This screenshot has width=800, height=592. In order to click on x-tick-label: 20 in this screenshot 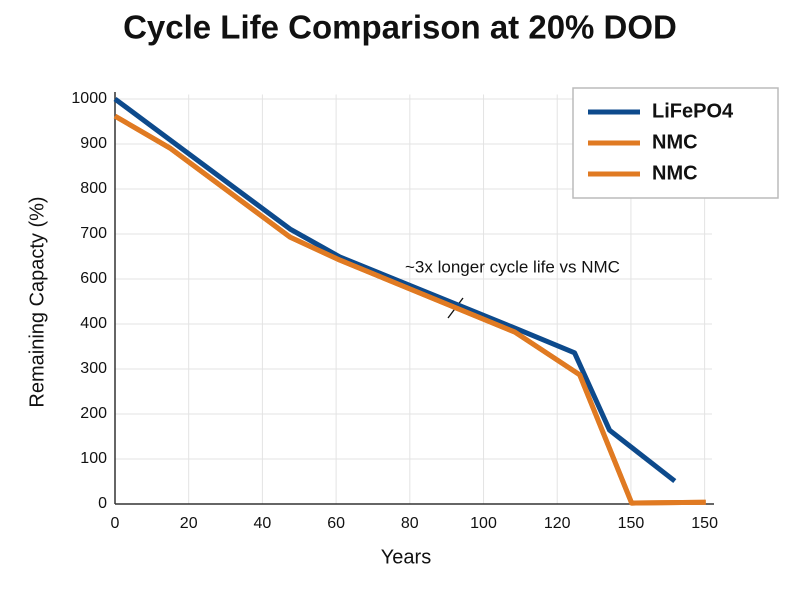, I will do `click(189, 523)`.